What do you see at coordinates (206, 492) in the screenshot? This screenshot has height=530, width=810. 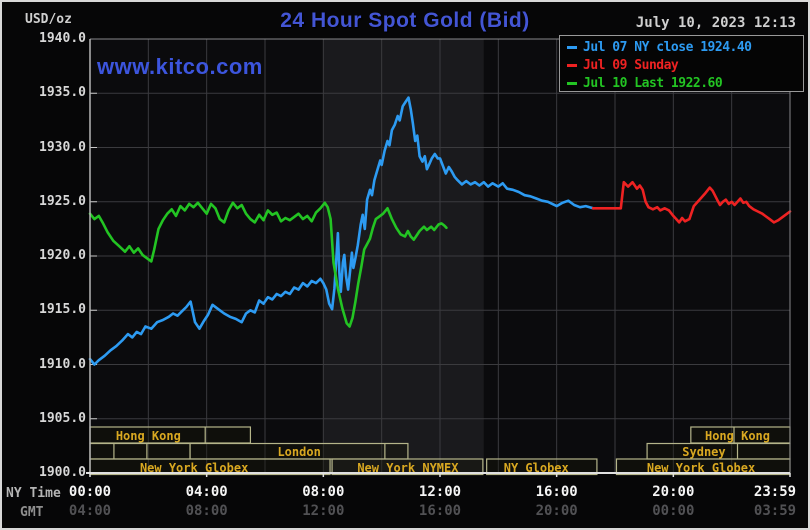 I see `ny-time-tick-label: 04:00` at bounding box center [206, 492].